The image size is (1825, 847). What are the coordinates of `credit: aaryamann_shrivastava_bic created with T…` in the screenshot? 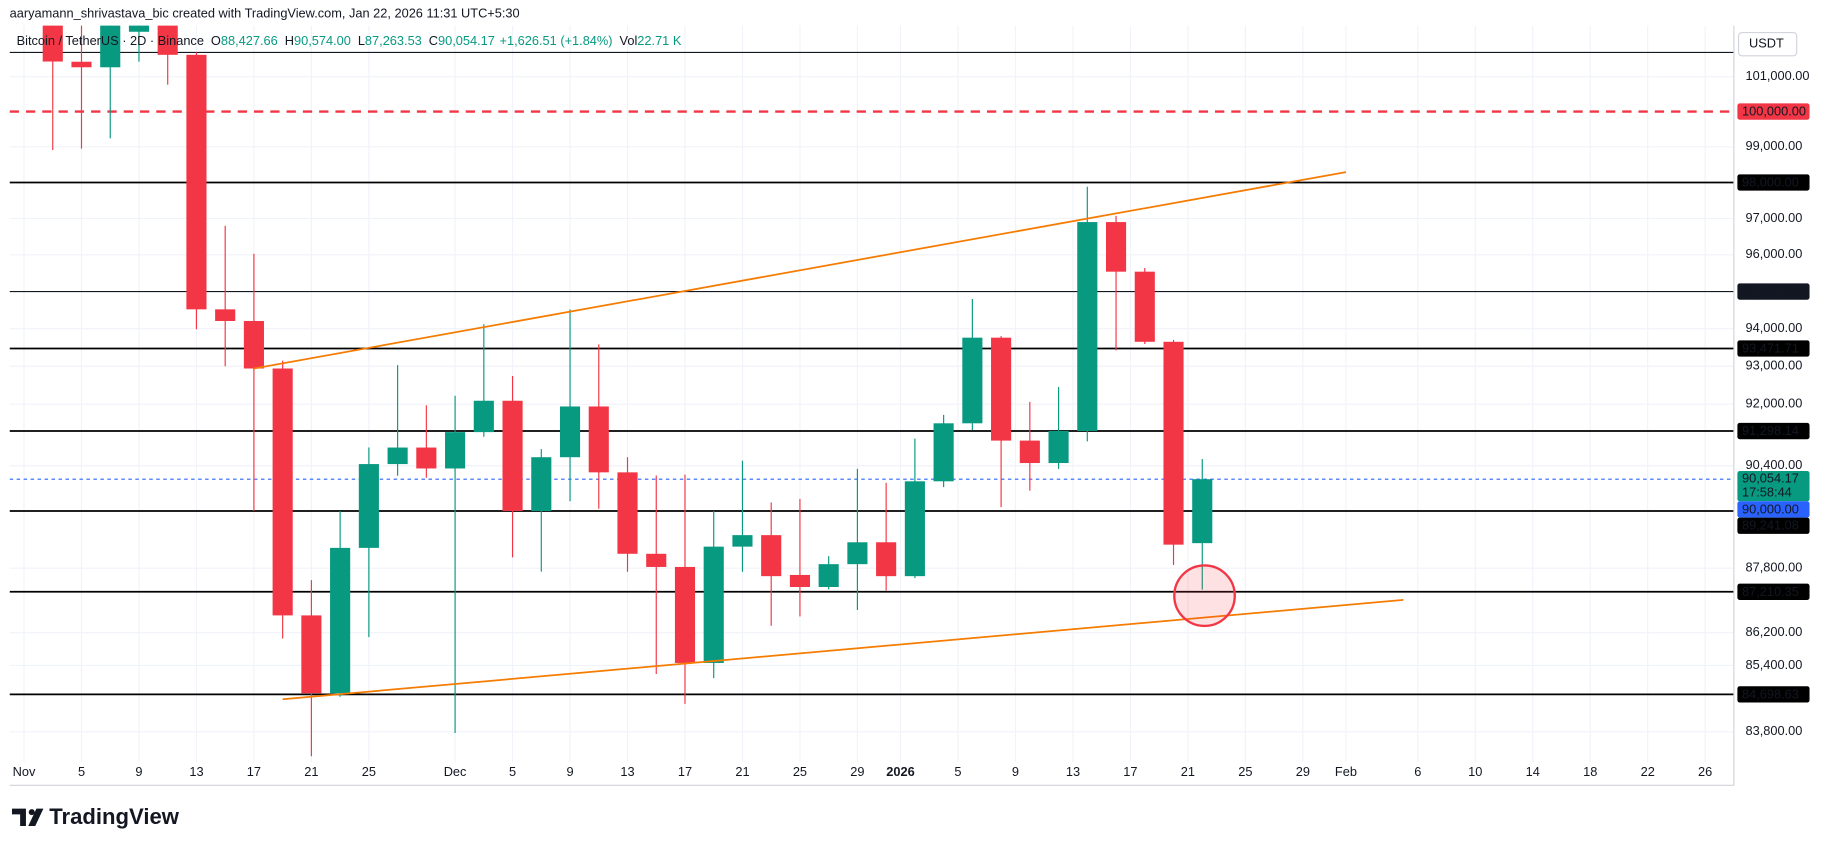 It's located at (265, 12).